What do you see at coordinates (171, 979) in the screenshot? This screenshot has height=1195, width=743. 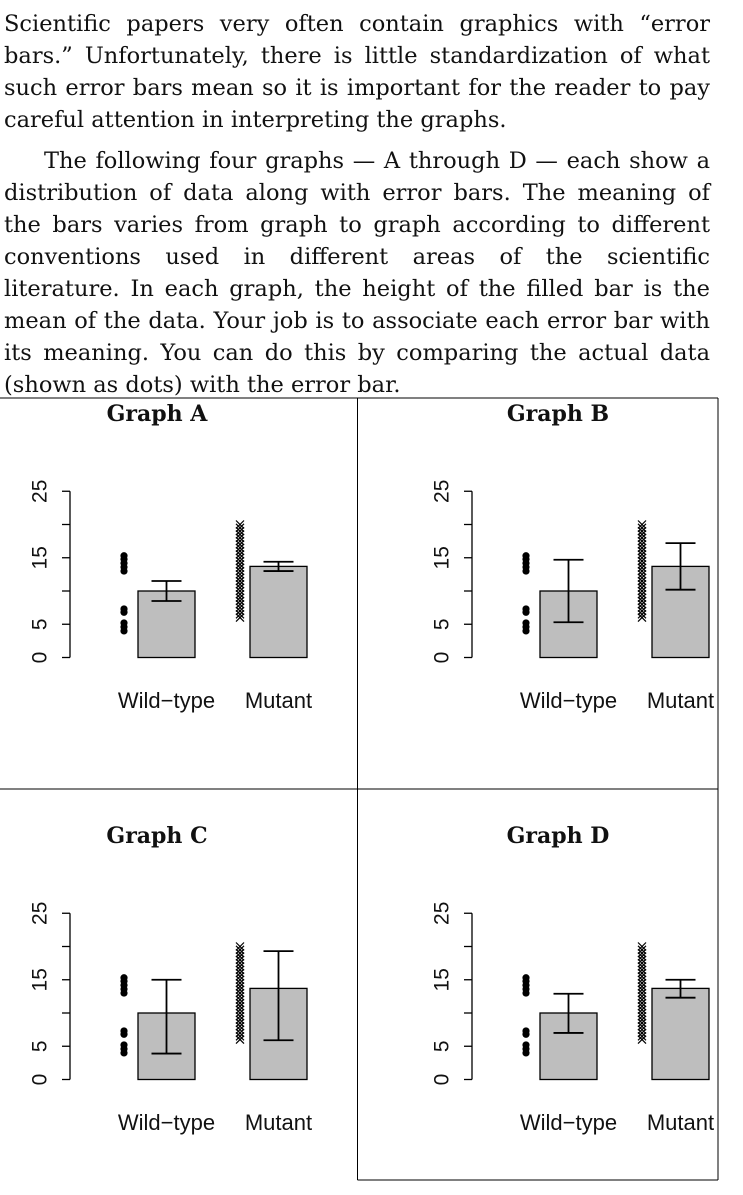 I see `graph-panel: Graph C 0 5 15 25 Wild−type Mutant` at bounding box center [171, 979].